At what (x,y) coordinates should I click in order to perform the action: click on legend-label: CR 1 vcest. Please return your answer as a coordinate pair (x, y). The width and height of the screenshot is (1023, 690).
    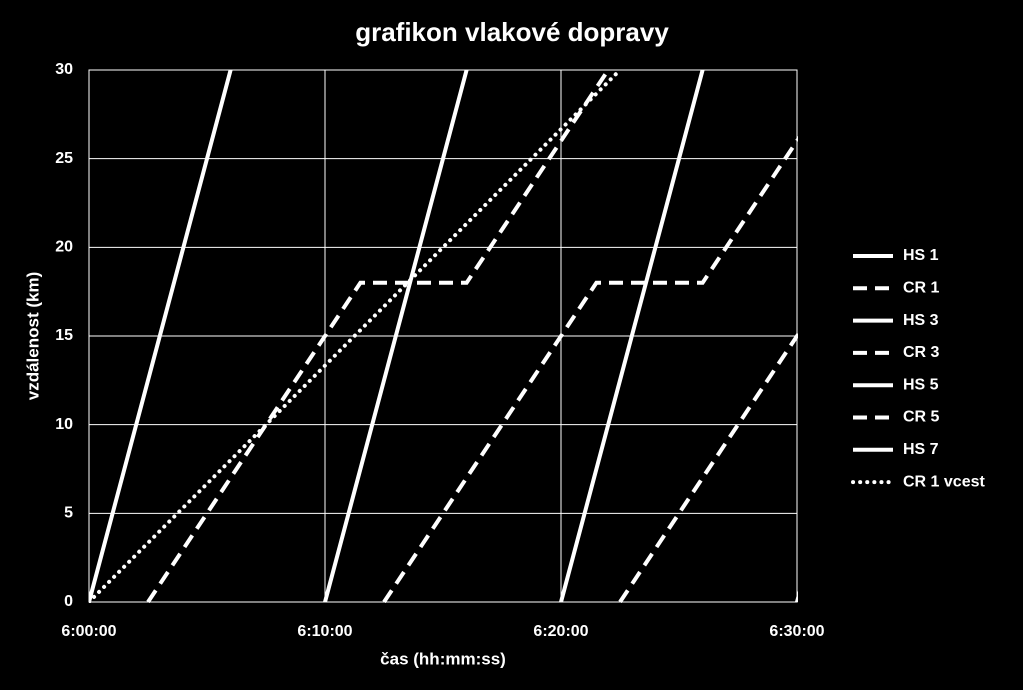
    Looking at the image, I should click on (944, 481).